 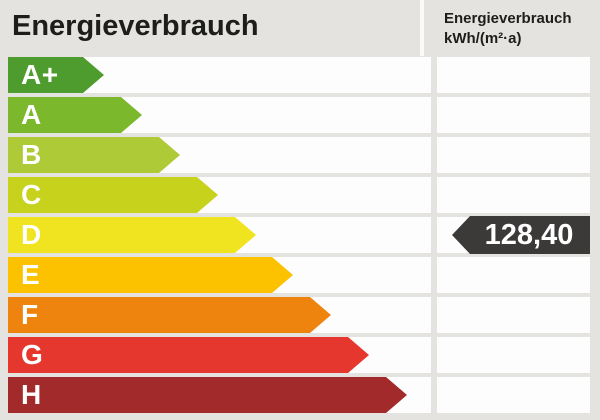 What do you see at coordinates (31, 114) in the screenshot?
I see `energy-class-label: A` at bounding box center [31, 114].